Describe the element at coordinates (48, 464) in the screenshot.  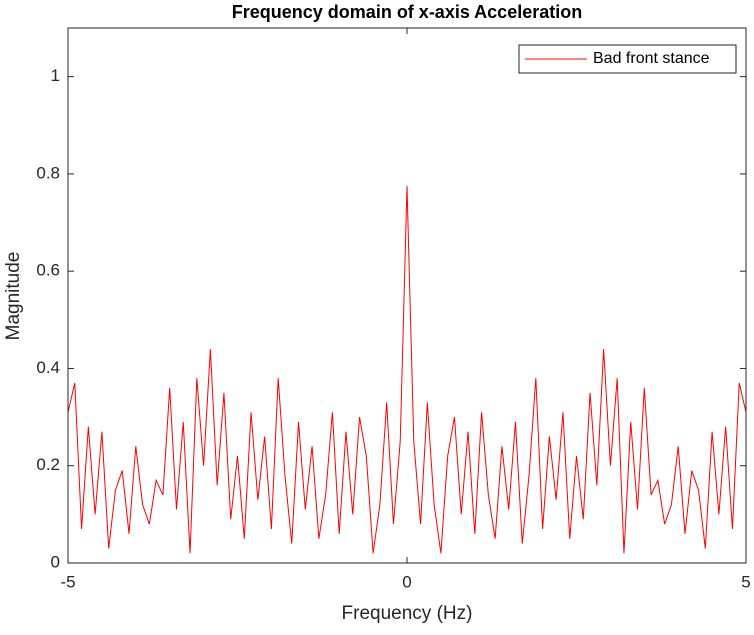
I see `y-tick-label: 0.2` at that location.